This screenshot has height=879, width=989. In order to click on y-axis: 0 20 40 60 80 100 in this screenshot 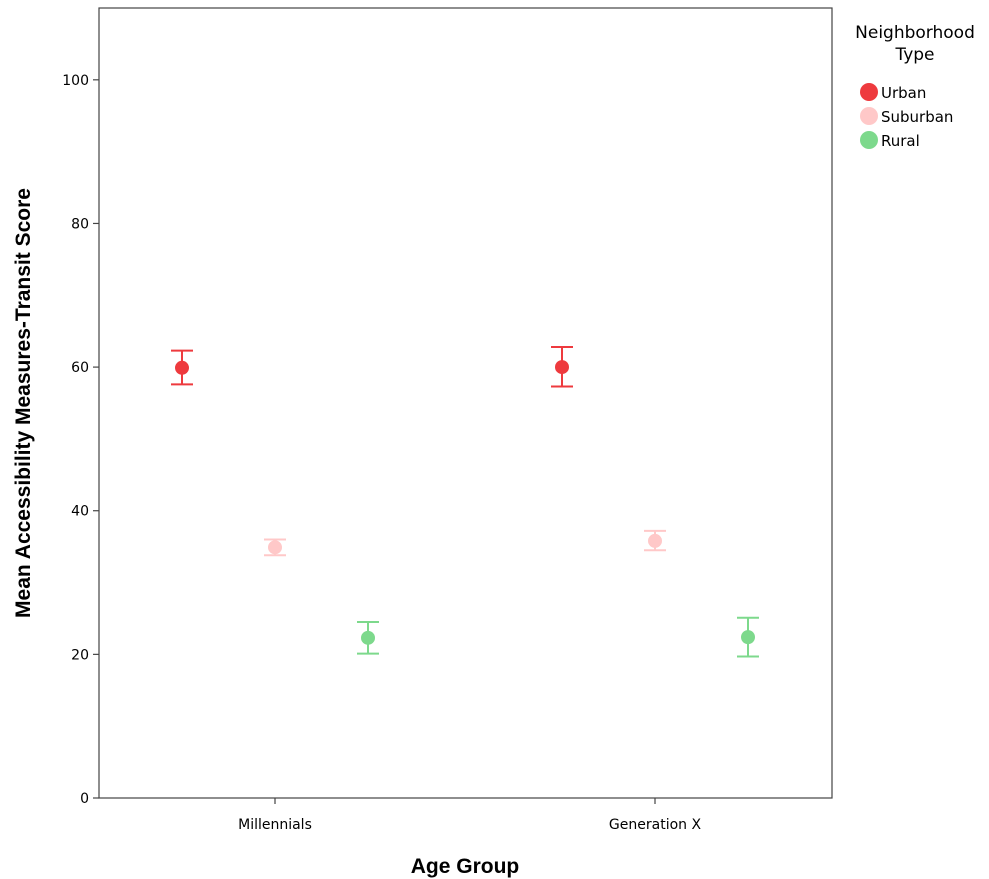, I will do `click(80, 440)`.